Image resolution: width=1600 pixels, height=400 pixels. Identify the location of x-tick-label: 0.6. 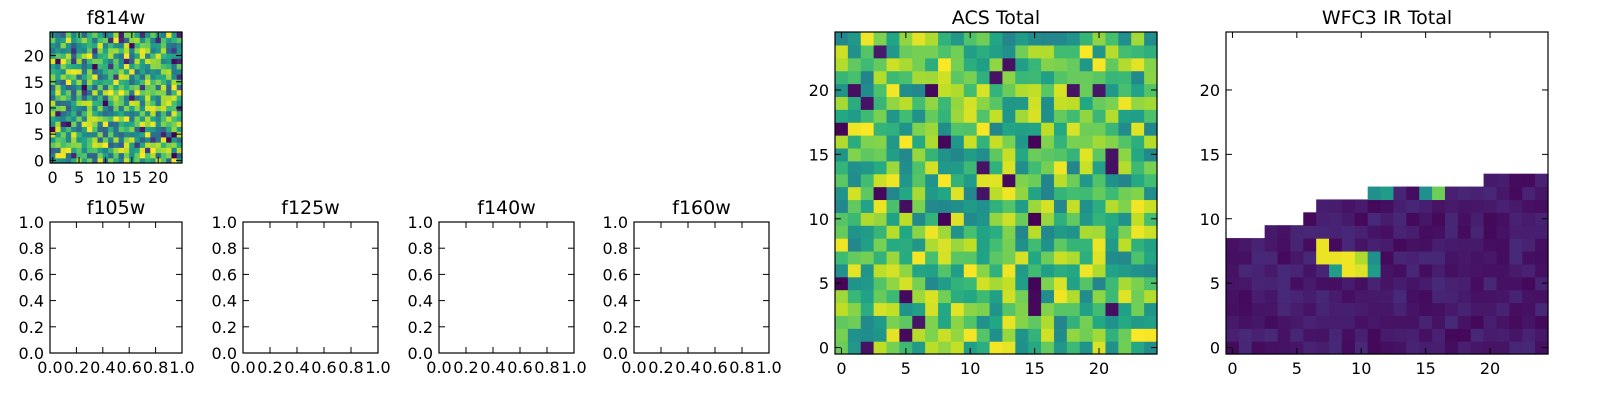
(323, 367).